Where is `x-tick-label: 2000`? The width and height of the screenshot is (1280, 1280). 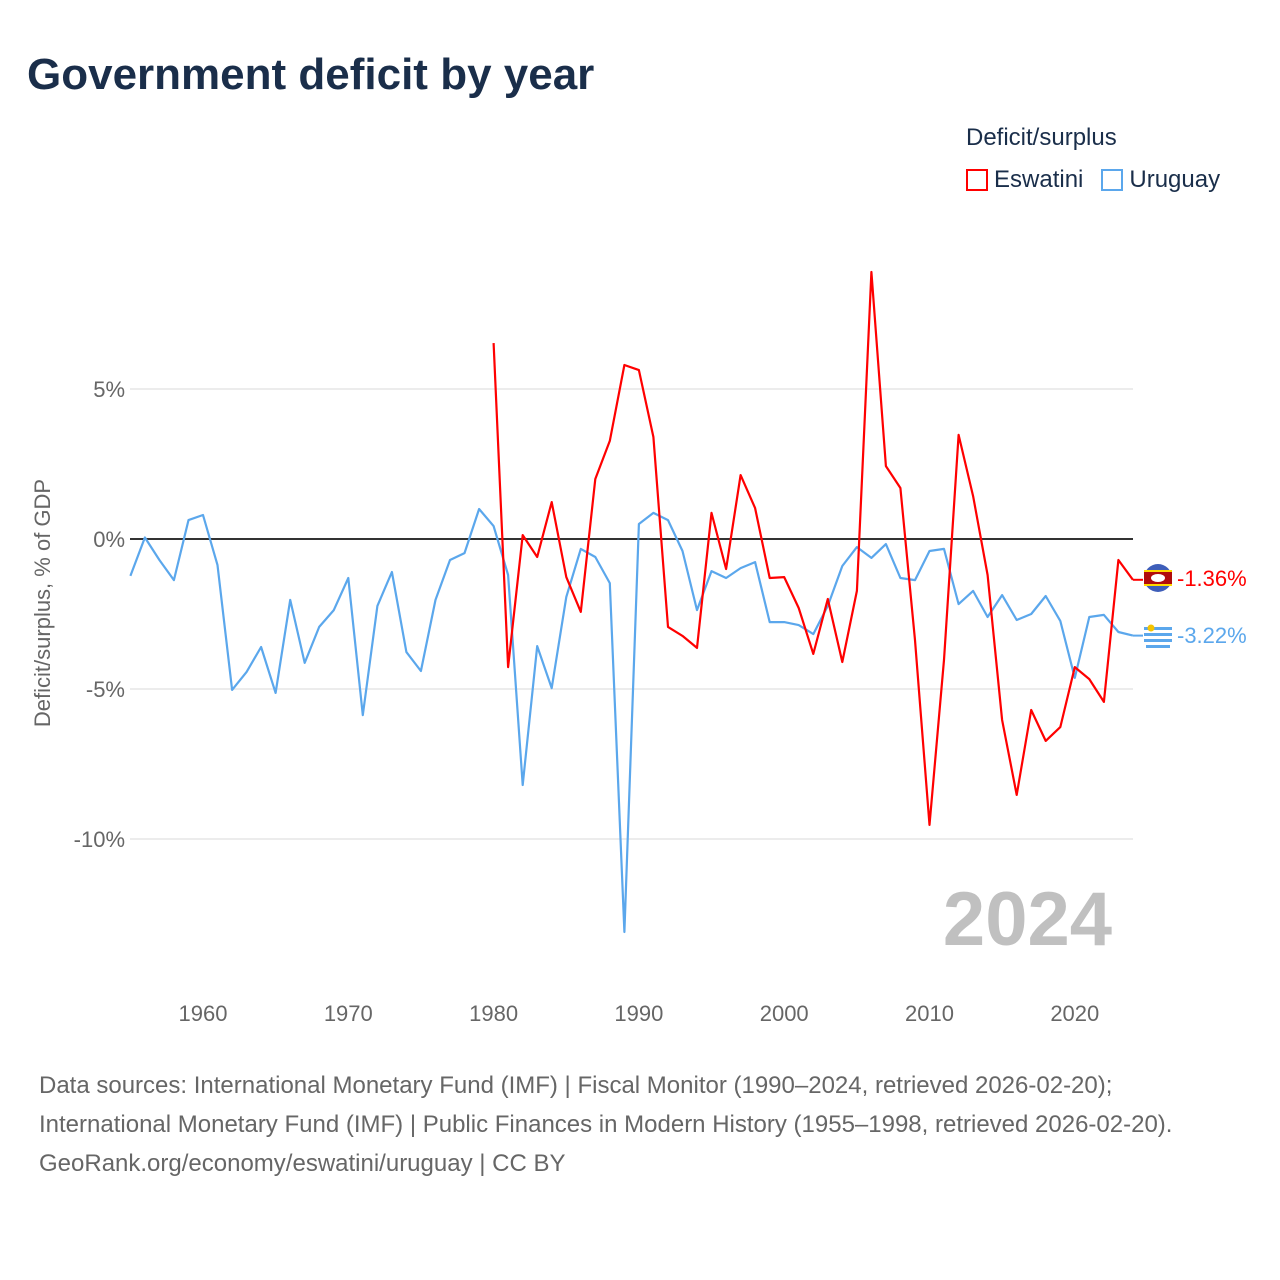 x-tick-label: 2000 is located at coordinates (784, 1013).